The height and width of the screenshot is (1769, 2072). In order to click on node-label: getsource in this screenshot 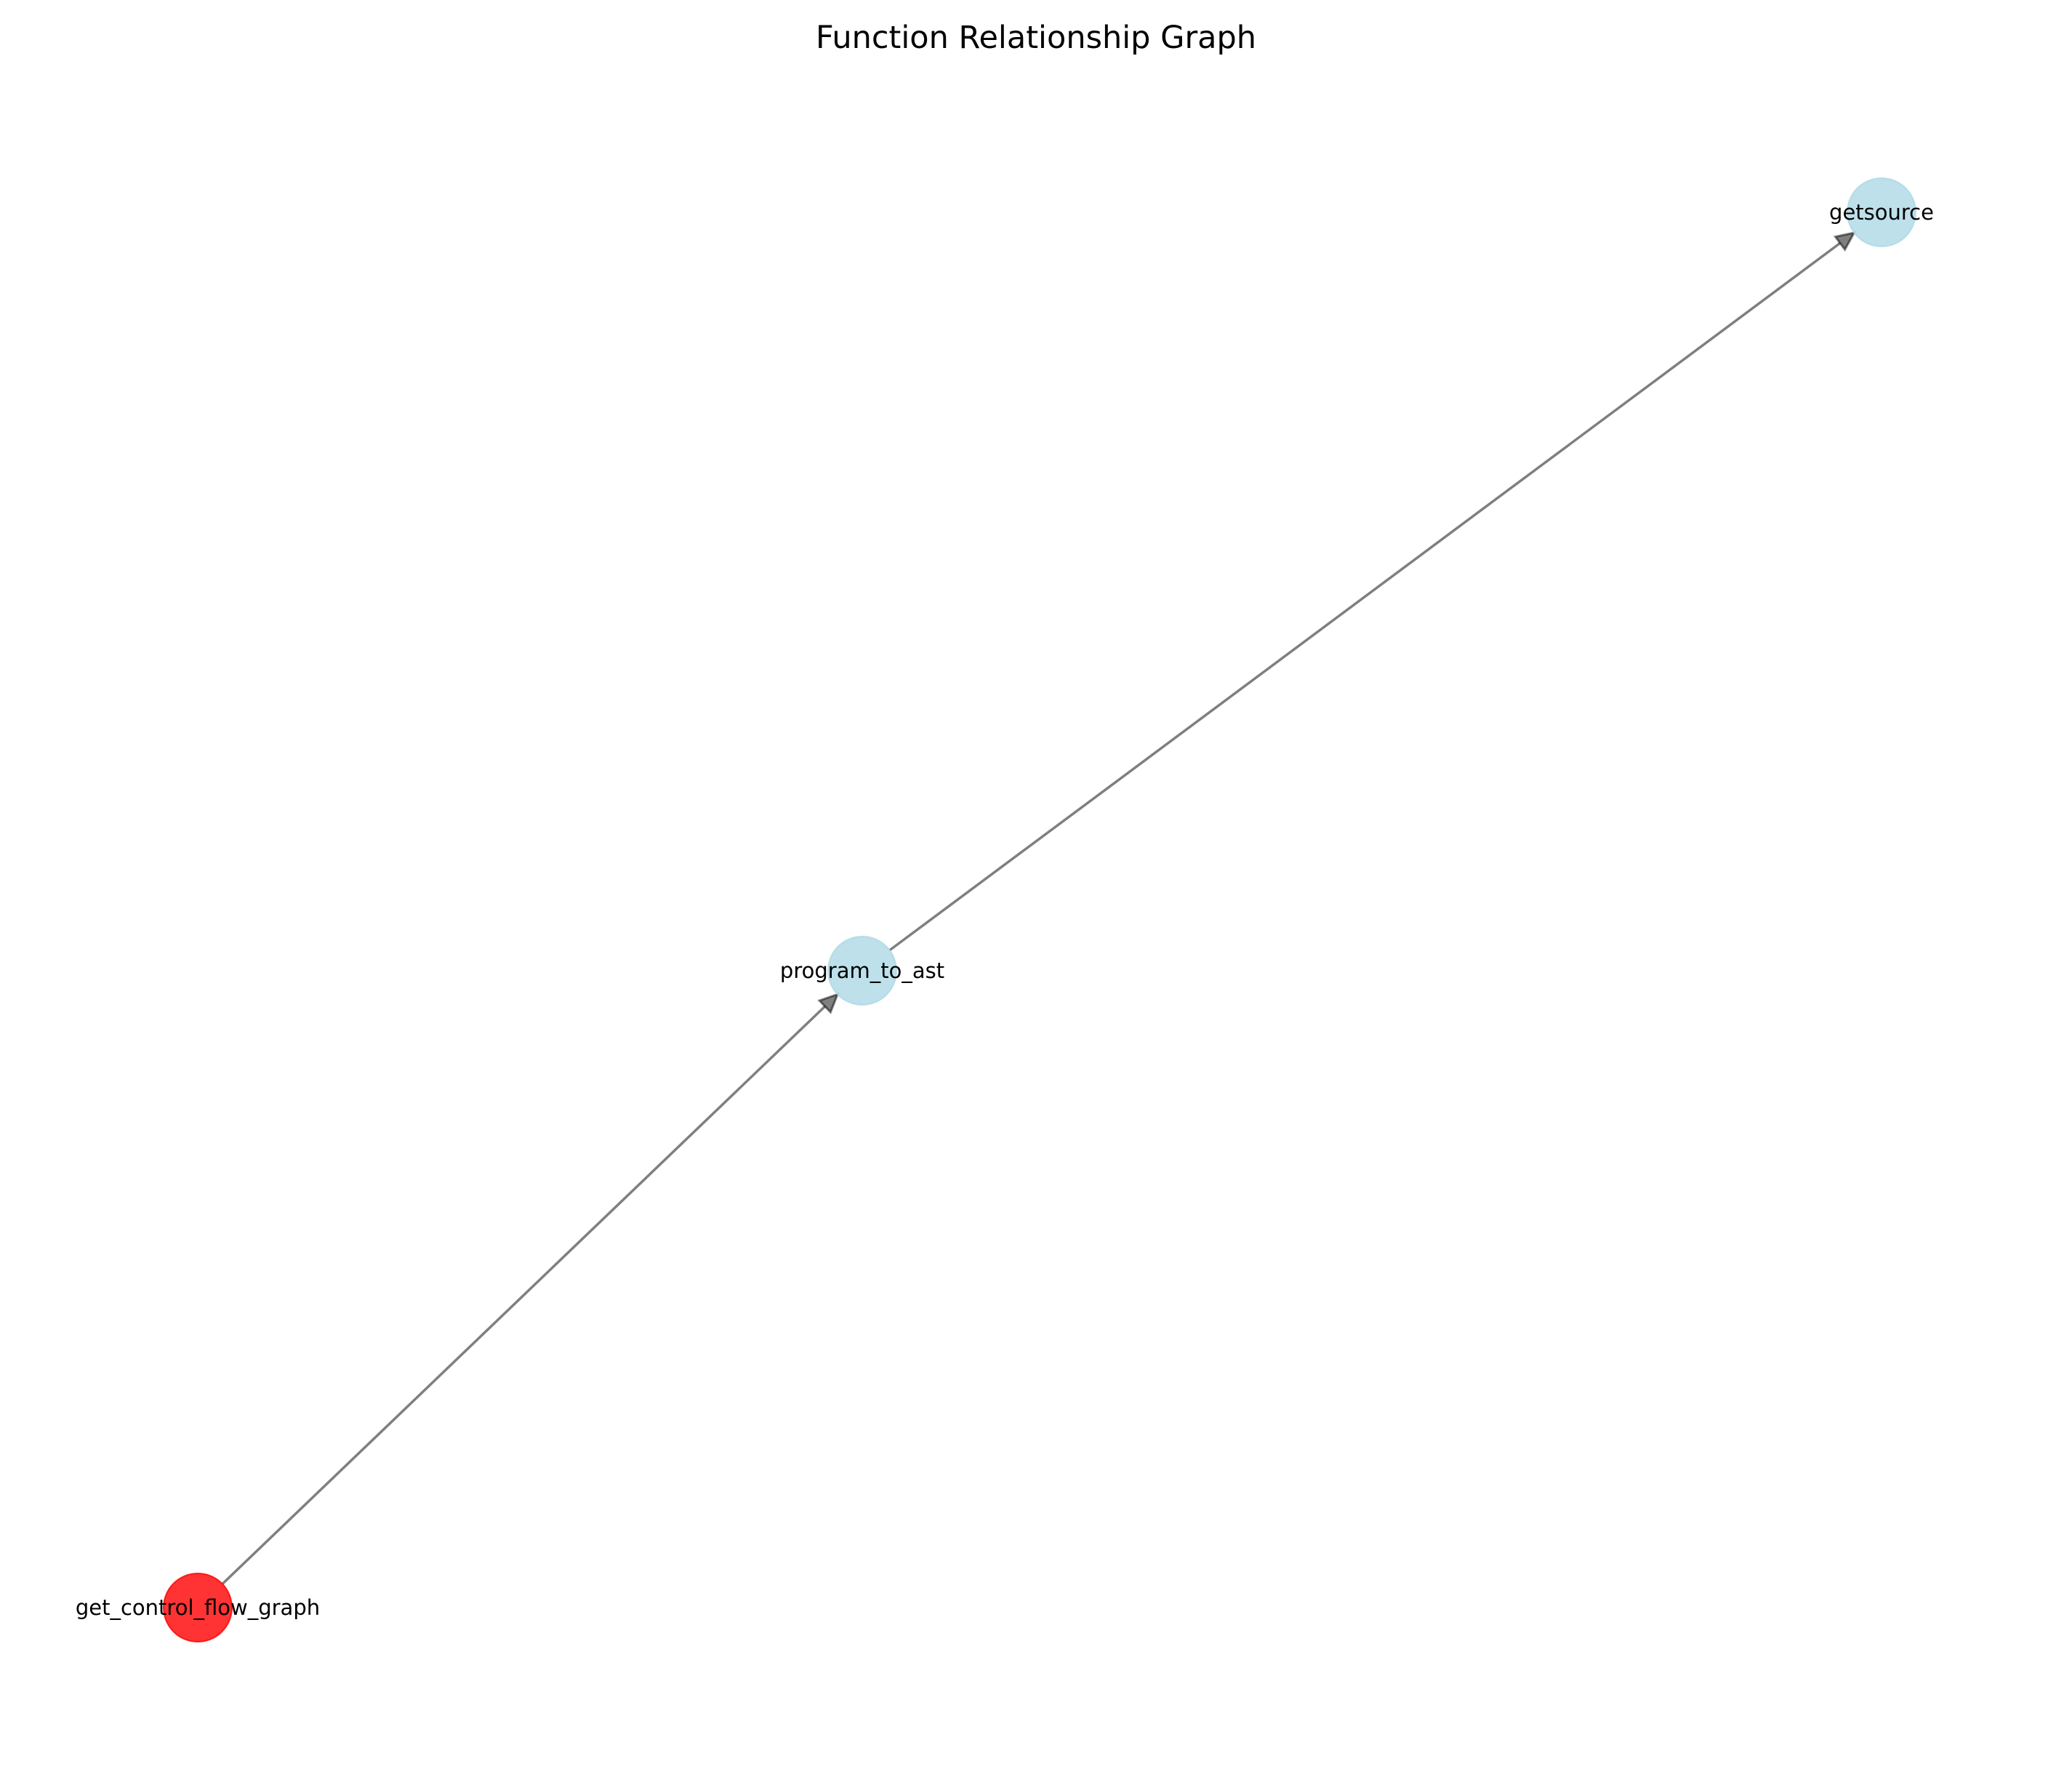, I will do `click(1881, 212)`.